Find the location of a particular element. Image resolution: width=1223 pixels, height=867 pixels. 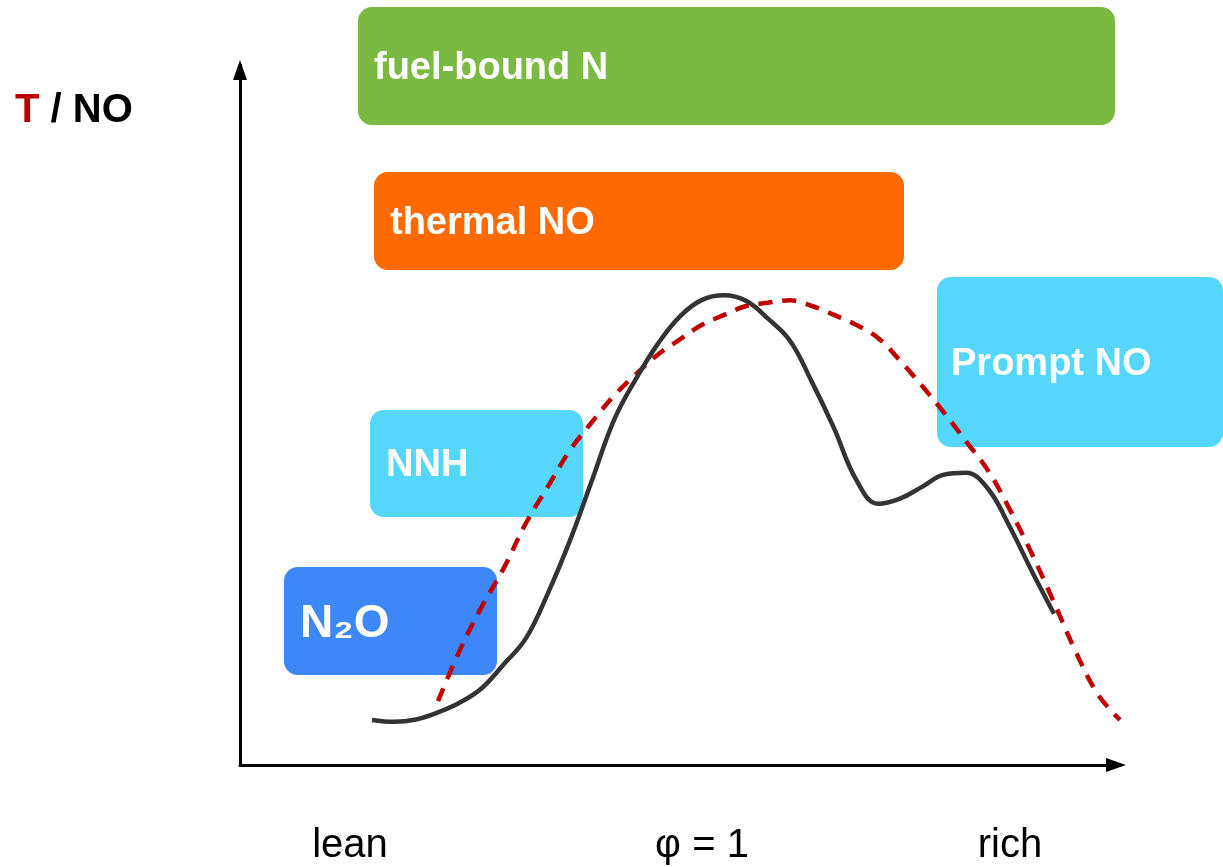

label-box: N₂O is located at coordinates (390, 621).